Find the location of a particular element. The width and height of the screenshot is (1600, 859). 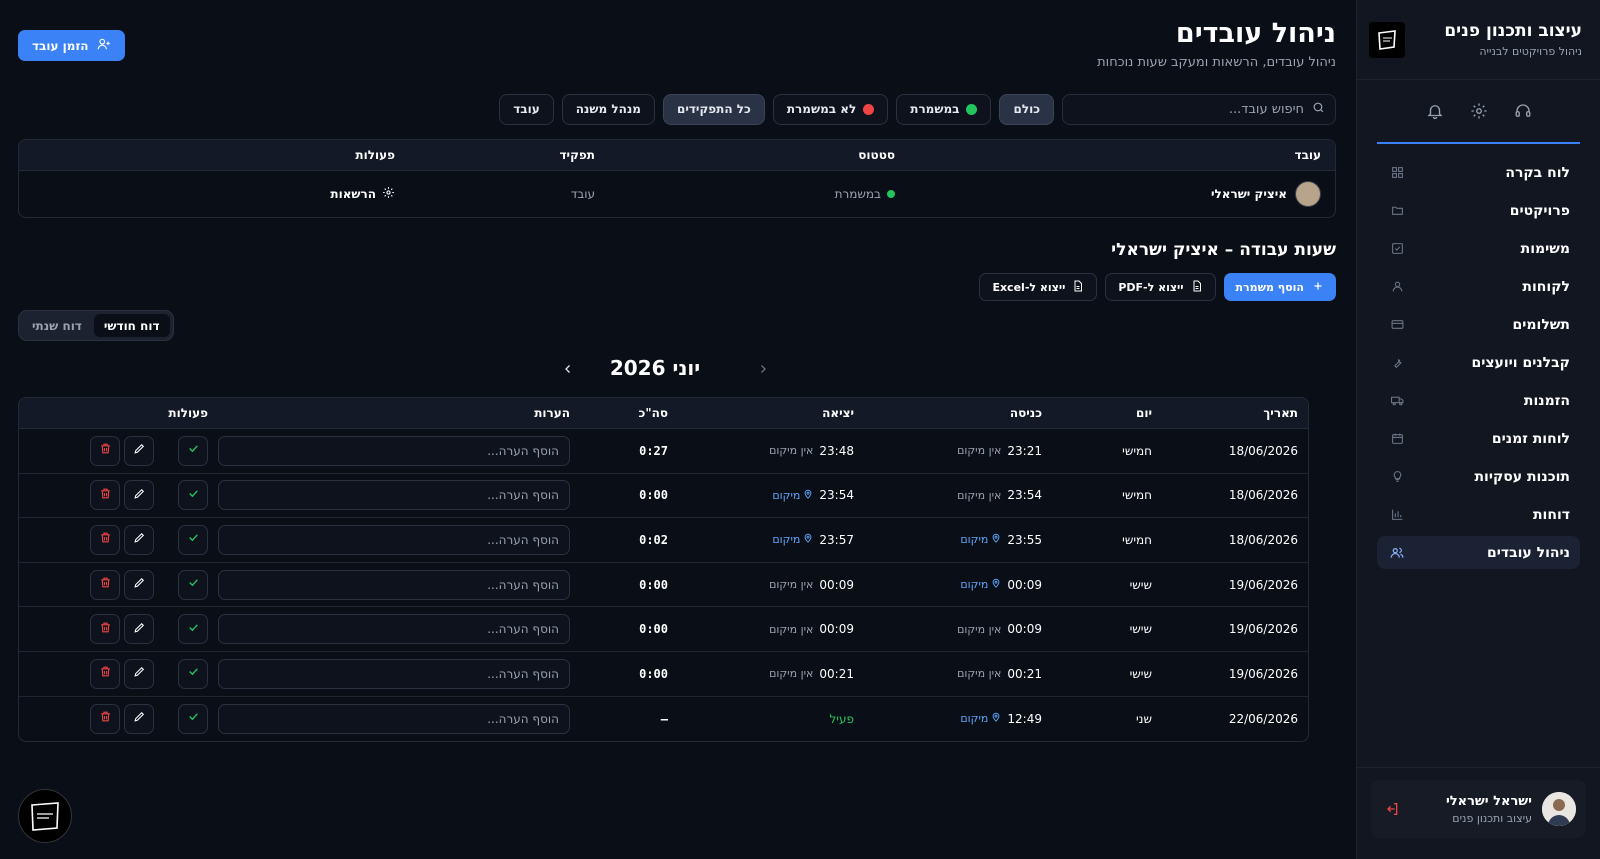

chevron-left-icon is located at coordinates (568, 369).